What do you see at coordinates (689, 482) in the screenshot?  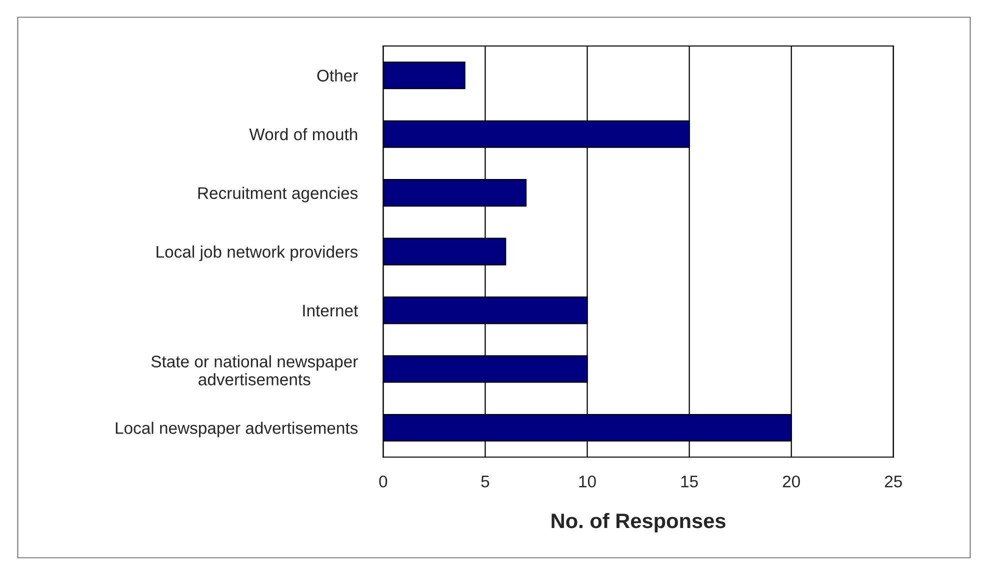 I see `x-tick-label: 15` at bounding box center [689, 482].